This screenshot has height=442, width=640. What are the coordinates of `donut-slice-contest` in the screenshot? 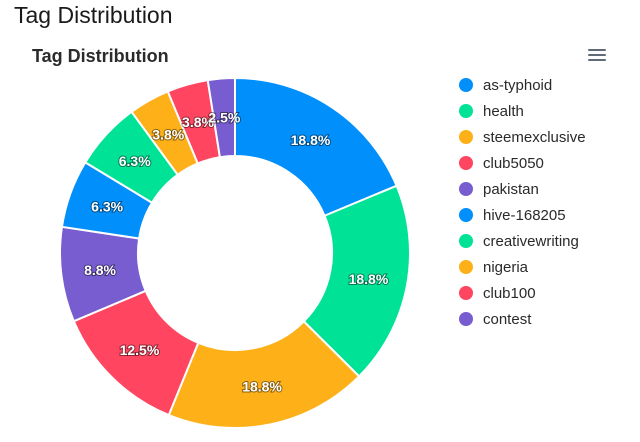 It's located at (221, 117).